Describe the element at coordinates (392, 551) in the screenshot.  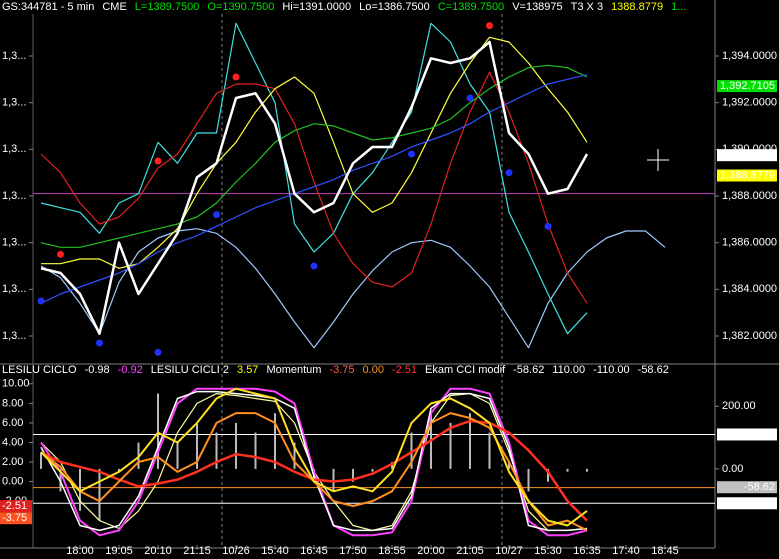
I see `x-tick-label: 18:55` at that location.